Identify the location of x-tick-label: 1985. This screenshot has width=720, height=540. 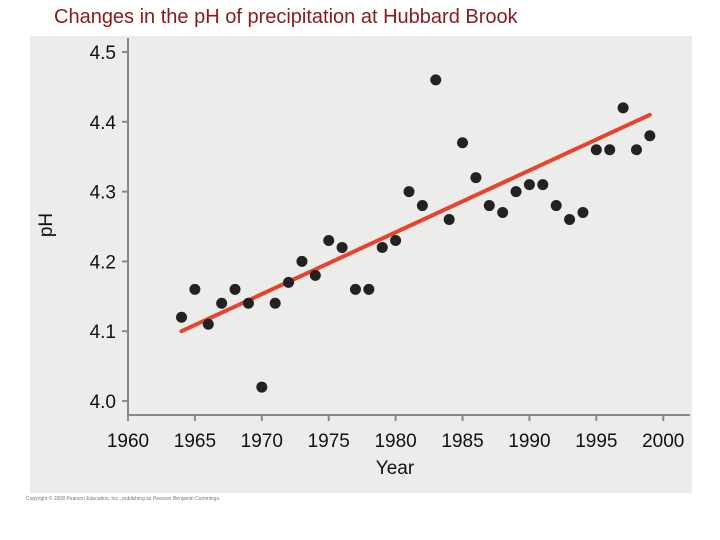
(462, 441).